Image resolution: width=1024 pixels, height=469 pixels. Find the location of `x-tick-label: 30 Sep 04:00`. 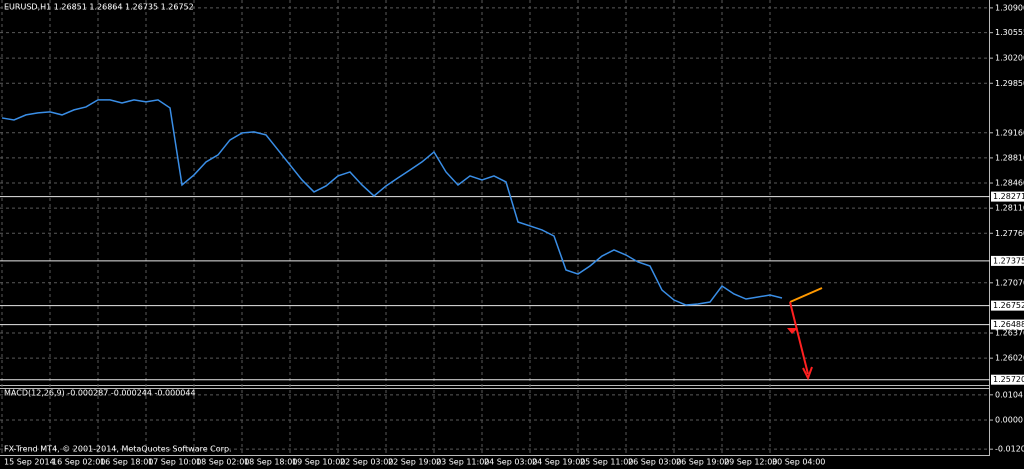

x-tick-label: 30 Sep 04:00 is located at coordinates (798, 462).